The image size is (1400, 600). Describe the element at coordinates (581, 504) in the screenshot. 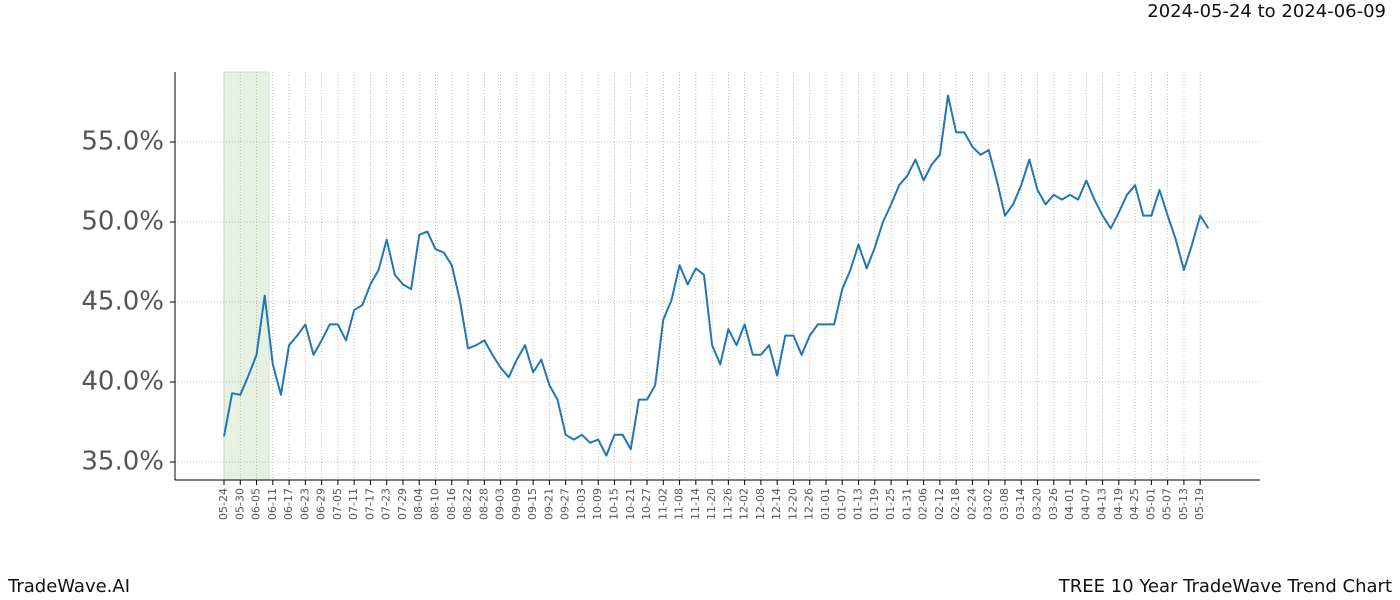

I see `x-tick-label: 10-03` at that location.